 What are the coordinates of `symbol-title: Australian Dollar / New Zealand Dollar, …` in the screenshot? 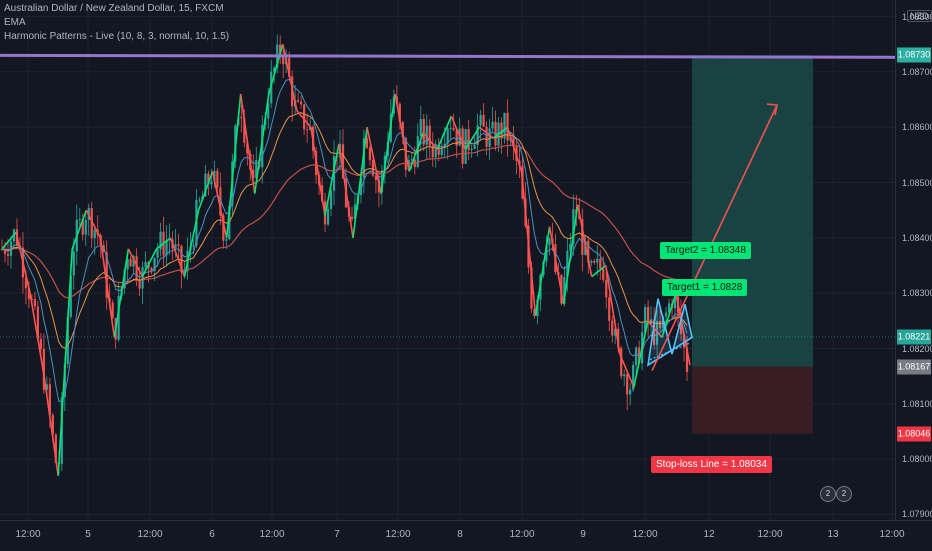 It's located at (114, 8).